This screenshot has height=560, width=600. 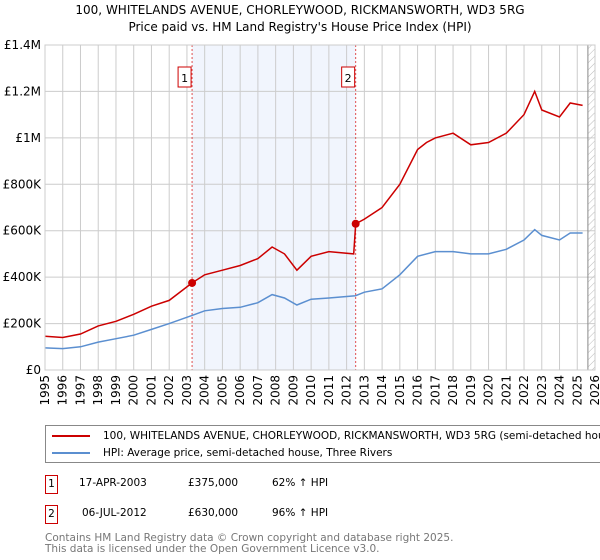 What do you see at coordinates (591, 207) in the screenshot?
I see `forecast-hatch` at bounding box center [591, 207].